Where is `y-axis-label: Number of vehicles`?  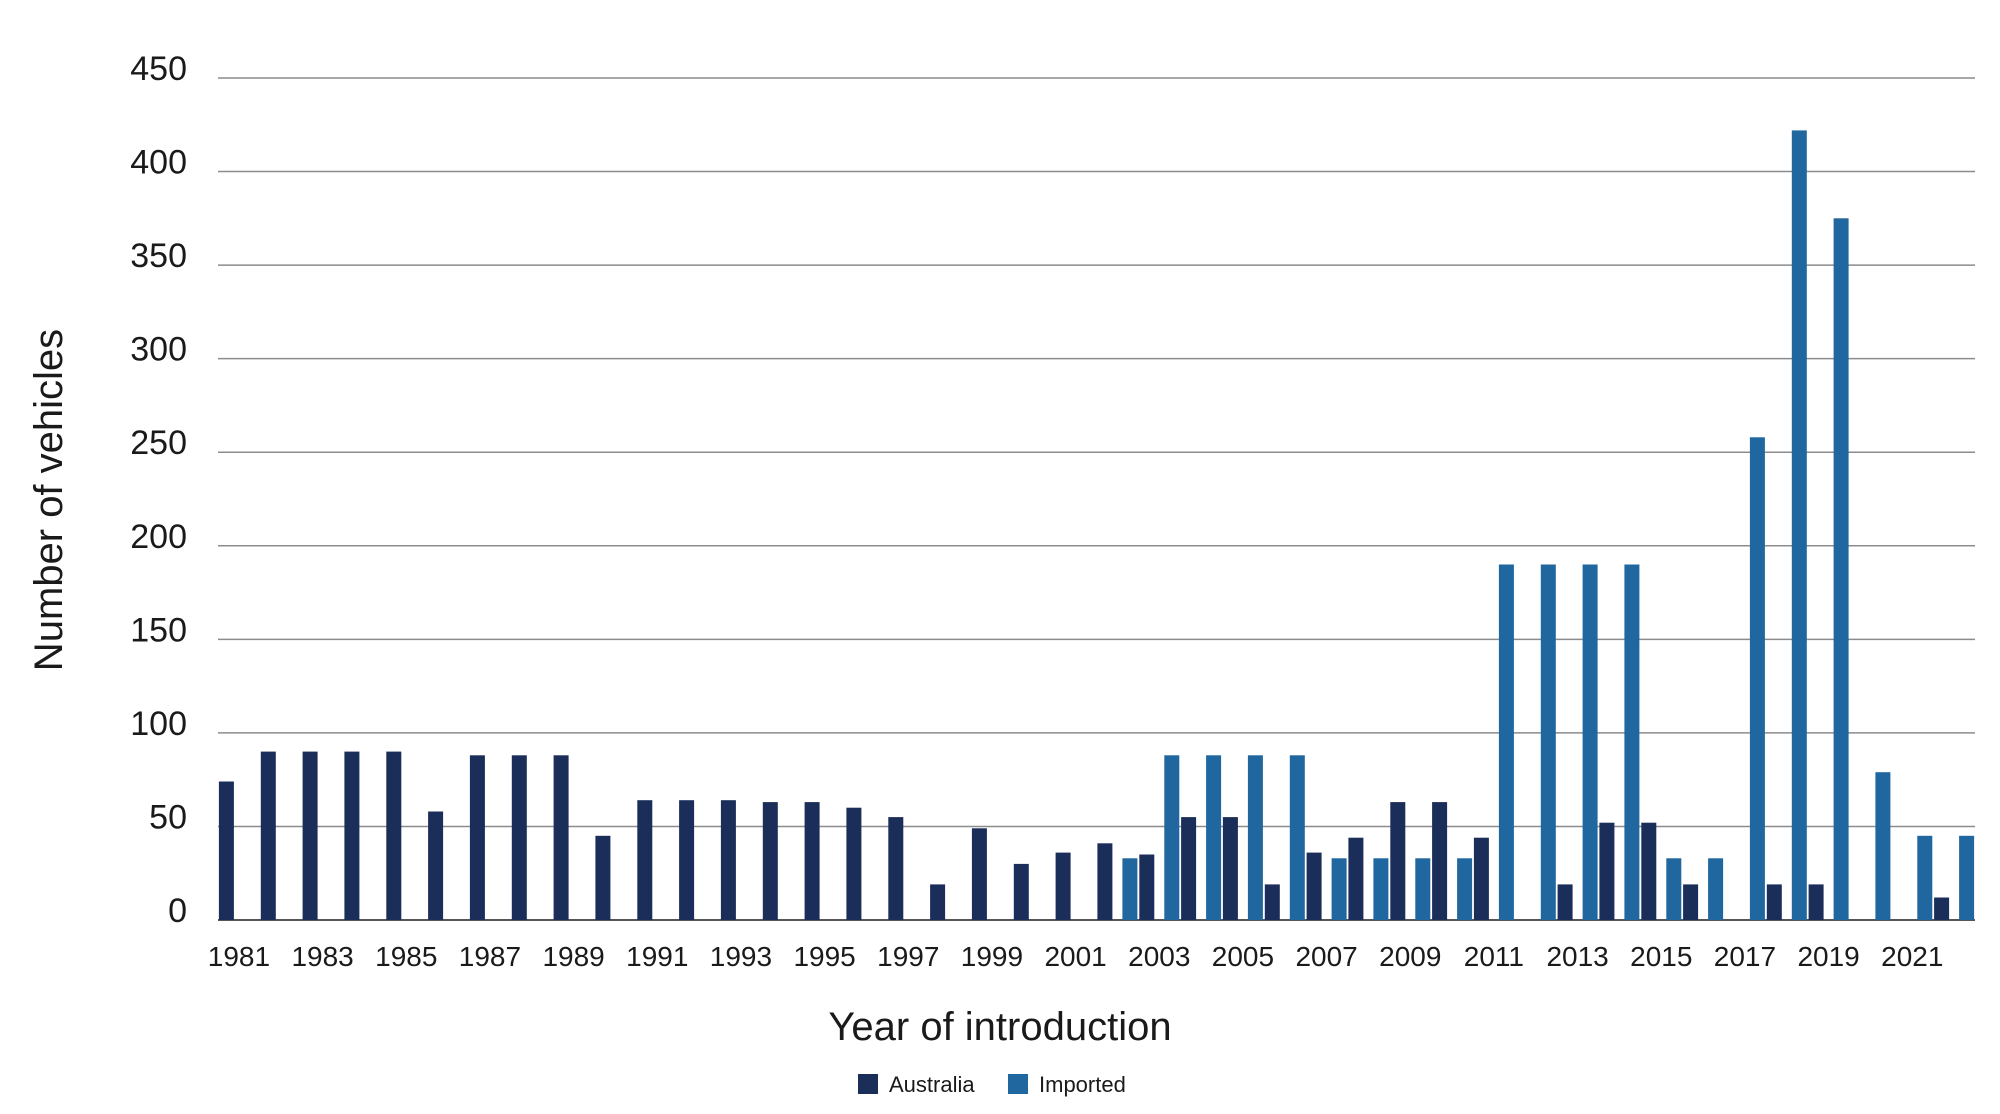 y-axis-label: Number of vehicles is located at coordinates (49, 500).